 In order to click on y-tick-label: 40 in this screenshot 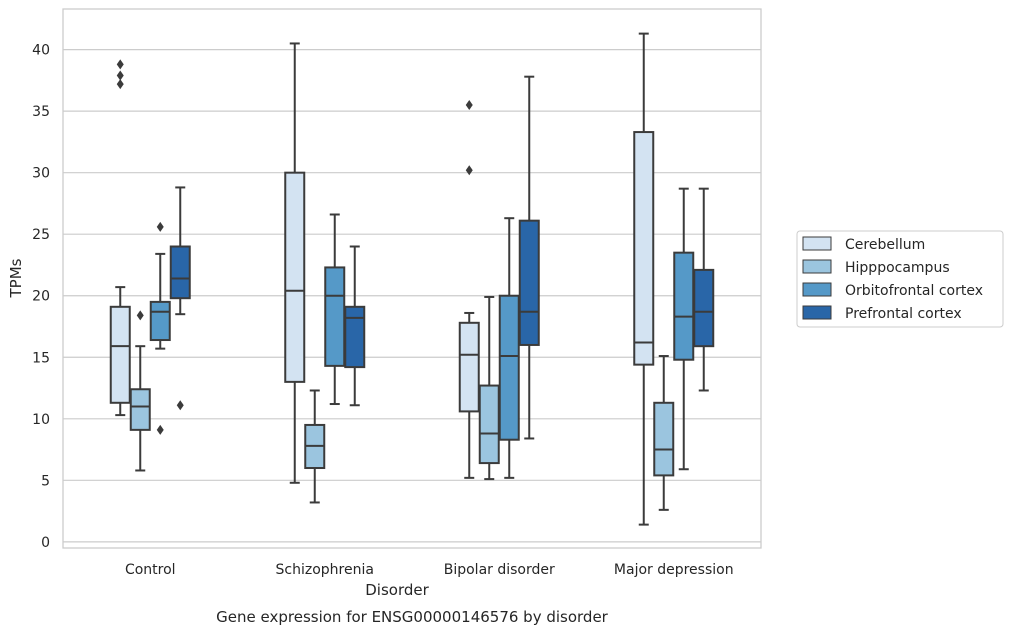, I will do `click(41, 51)`.